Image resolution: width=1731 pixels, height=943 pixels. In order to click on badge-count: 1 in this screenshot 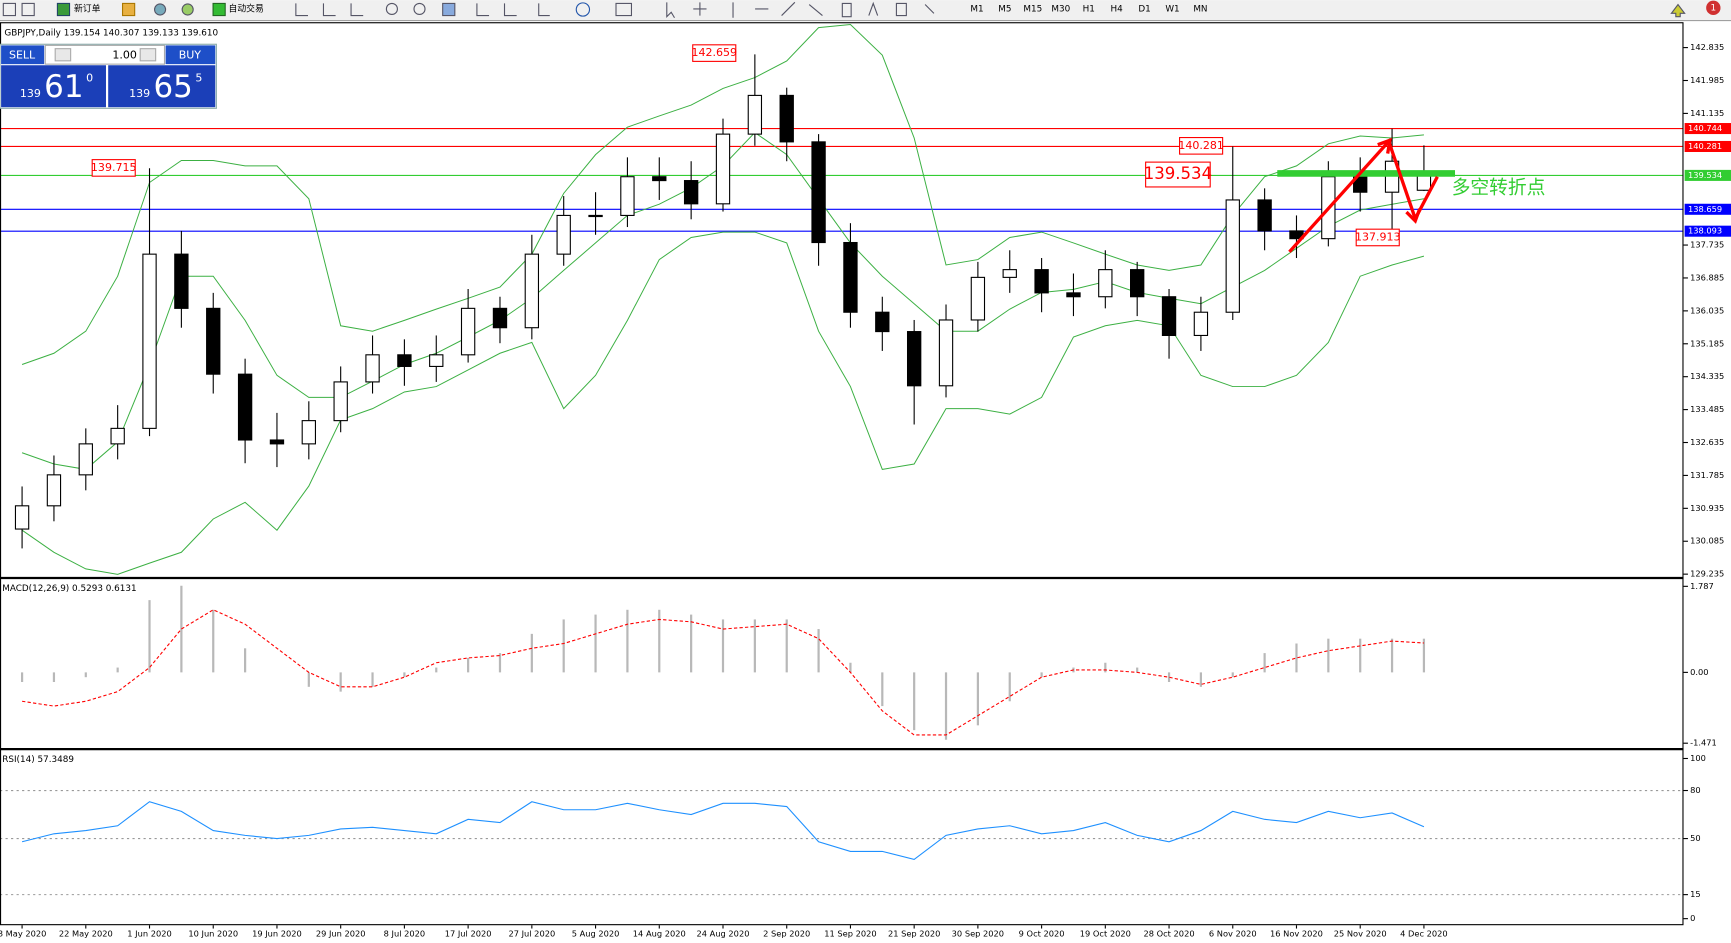, I will do `click(1714, 8)`.